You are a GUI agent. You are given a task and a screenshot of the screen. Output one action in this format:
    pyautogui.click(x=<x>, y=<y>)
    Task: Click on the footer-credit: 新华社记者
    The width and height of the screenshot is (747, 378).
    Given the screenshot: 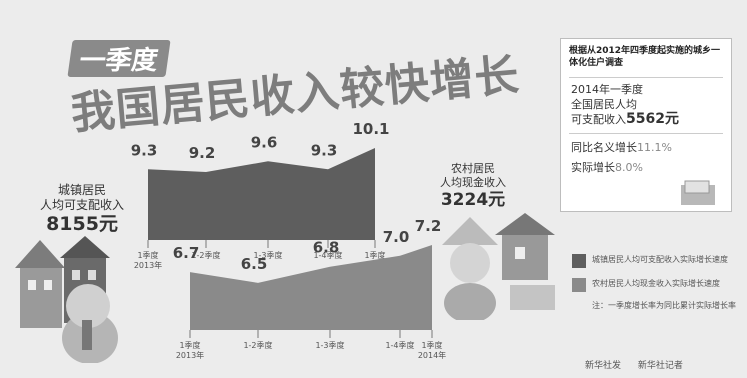 What is the action you would take?
    pyautogui.click(x=660, y=366)
    